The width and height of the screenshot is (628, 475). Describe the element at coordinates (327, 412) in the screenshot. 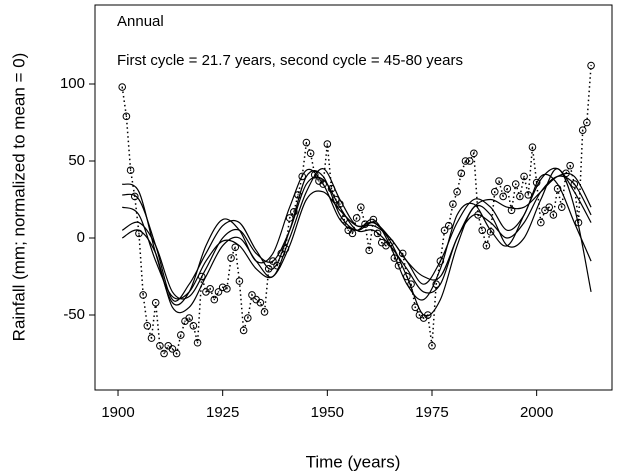

I see `x-tick-label: 1950` at that location.